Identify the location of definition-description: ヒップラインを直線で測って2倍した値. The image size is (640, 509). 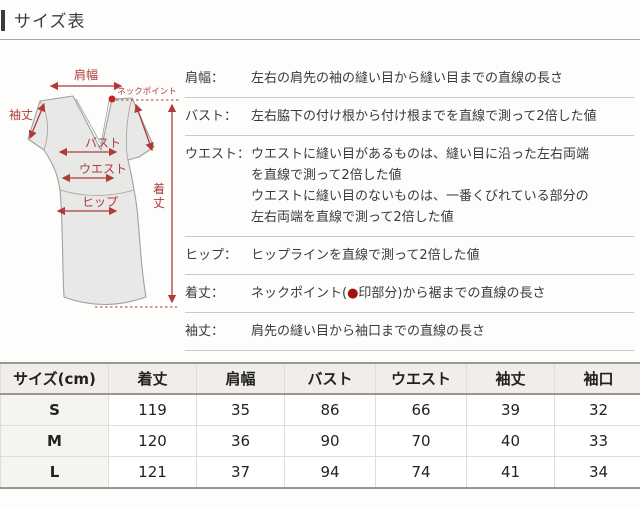
(365, 255).